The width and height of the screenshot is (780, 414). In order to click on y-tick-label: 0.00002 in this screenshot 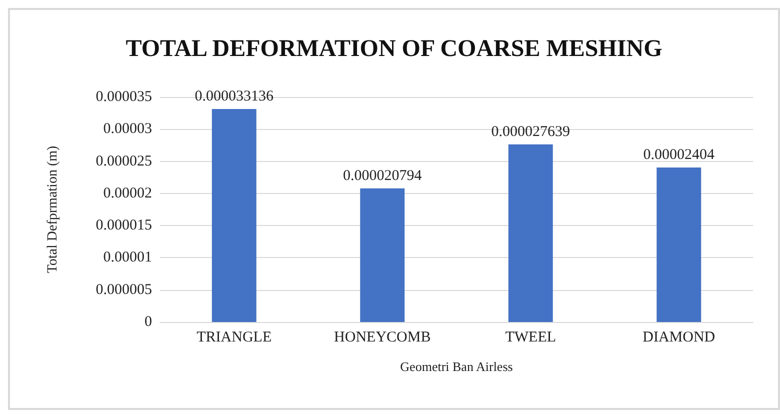, I will do `click(127, 193)`.